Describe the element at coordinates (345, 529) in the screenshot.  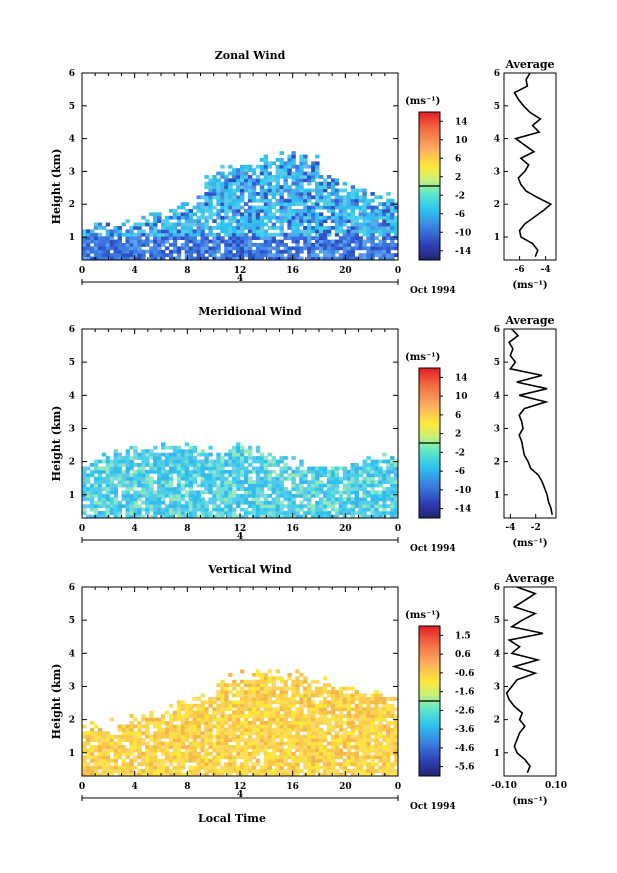
I see `x-tick-label: 20` at that location.